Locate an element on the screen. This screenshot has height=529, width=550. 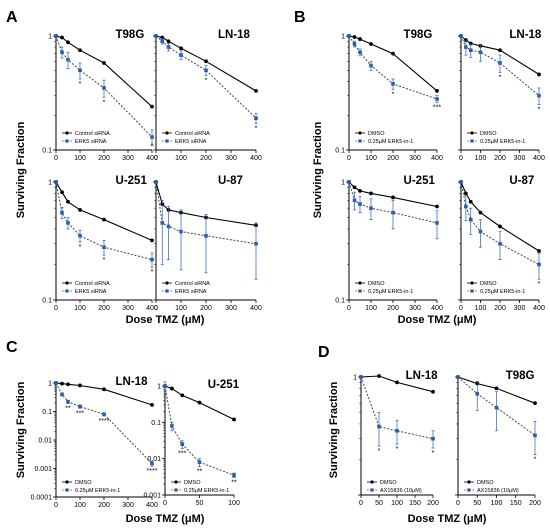
plot-b-ln-18: 0 100 200 300 400 LN-18 * * DMSO 0.25μM ERK5-in-1 is located at coordinates (501, 95).